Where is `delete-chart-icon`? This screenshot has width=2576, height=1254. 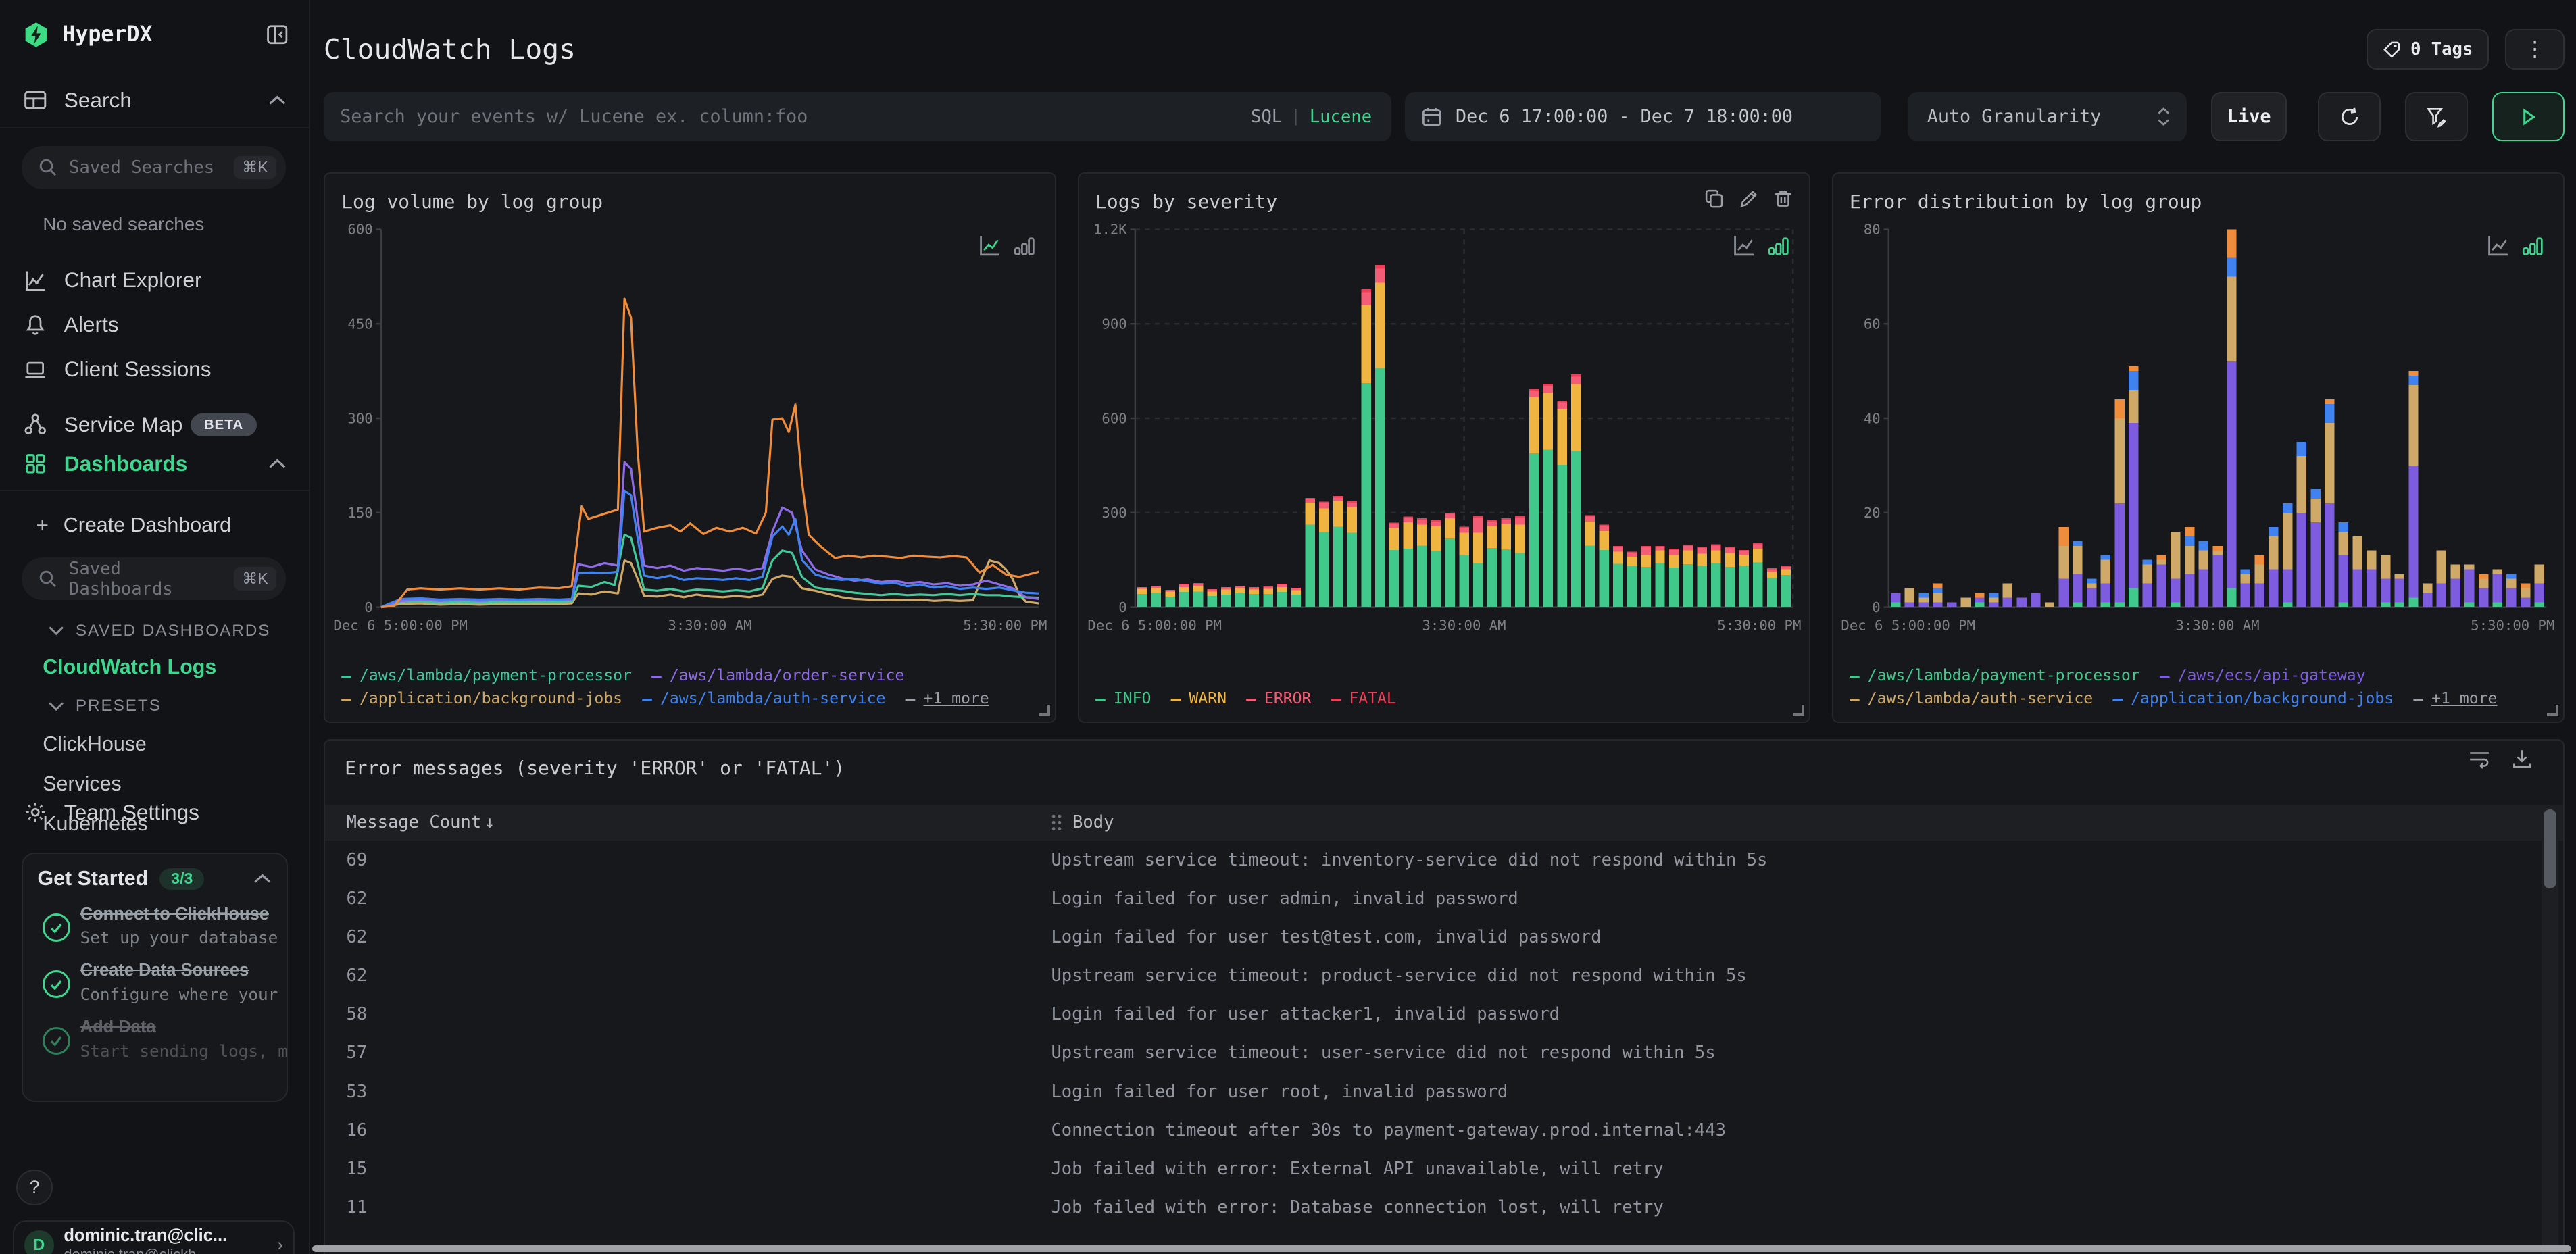
delete-chart-icon is located at coordinates (1783, 198).